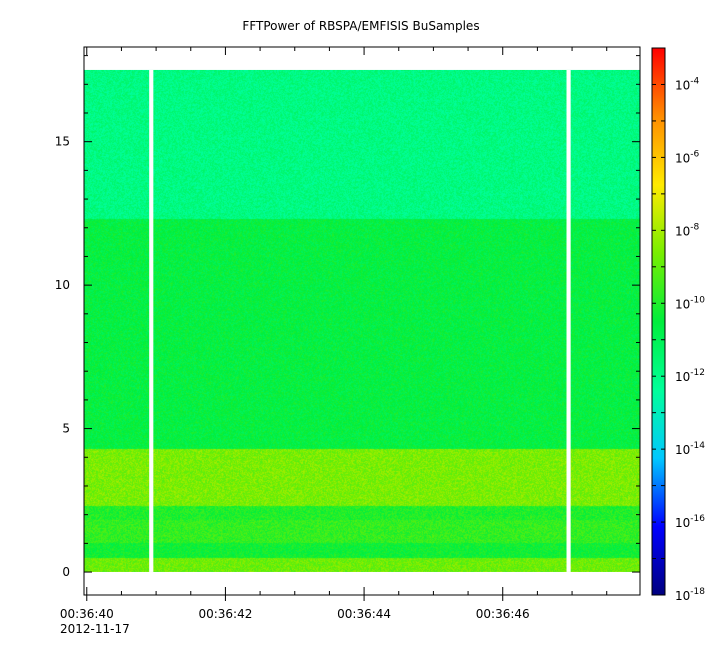 Image resolution: width=724 pixels, height=656 pixels. Describe the element at coordinates (364, 614) in the screenshot. I see `x-tick-label: 00:36:44` at that location.